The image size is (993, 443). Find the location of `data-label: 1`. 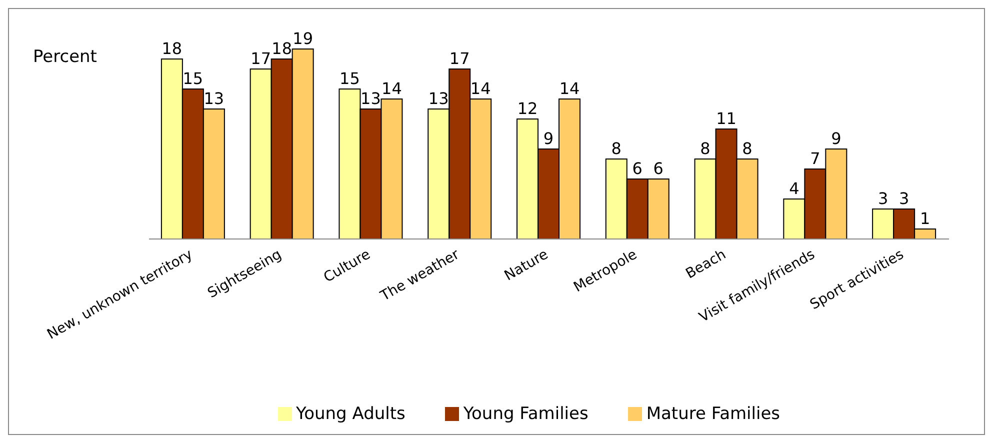

data-label: 1 is located at coordinates (925, 218).